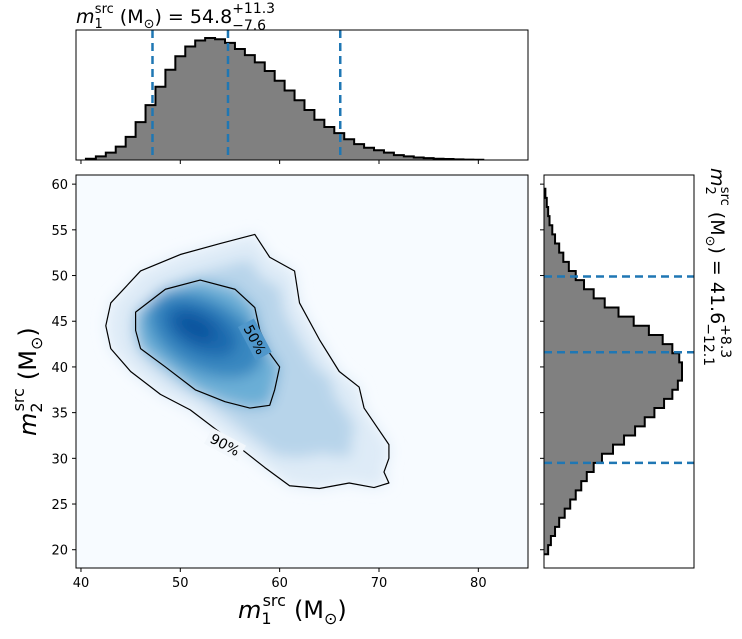  Describe the element at coordinates (195, 327) in the screenshot. I see `heat-layer-max` at that location.